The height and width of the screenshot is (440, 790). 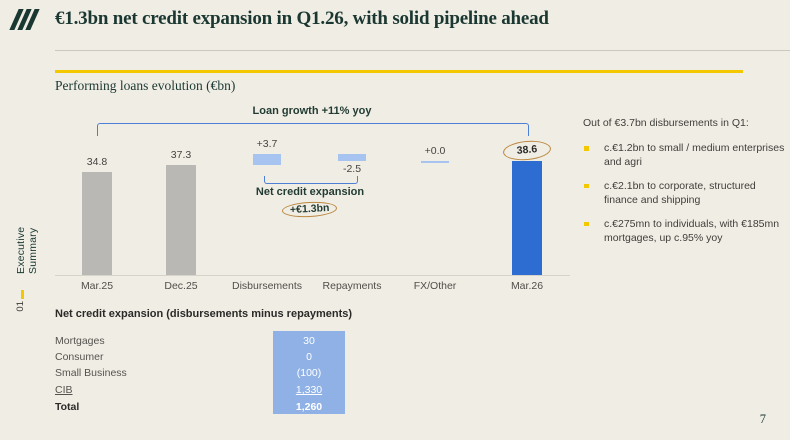 I want to click on sidebar-section-label: Executive Summary, so click(x=27, y=250).